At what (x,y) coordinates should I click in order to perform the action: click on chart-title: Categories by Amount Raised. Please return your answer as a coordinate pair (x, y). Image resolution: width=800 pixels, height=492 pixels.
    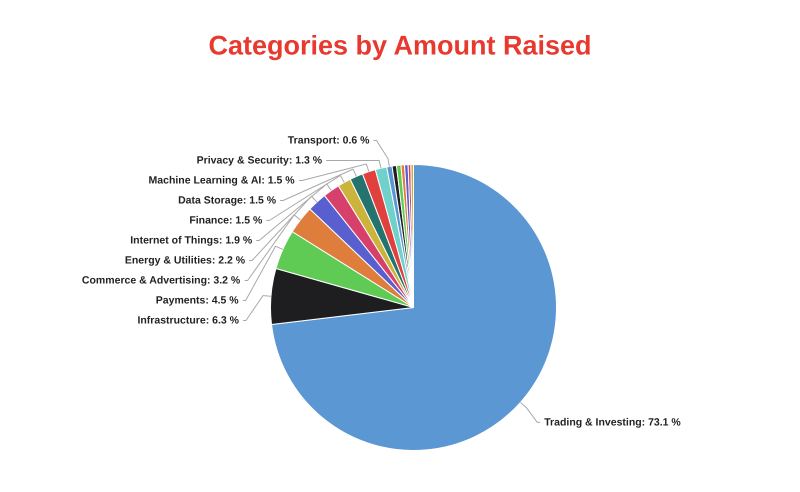
    Looking at the image, I should click on (400, 45).